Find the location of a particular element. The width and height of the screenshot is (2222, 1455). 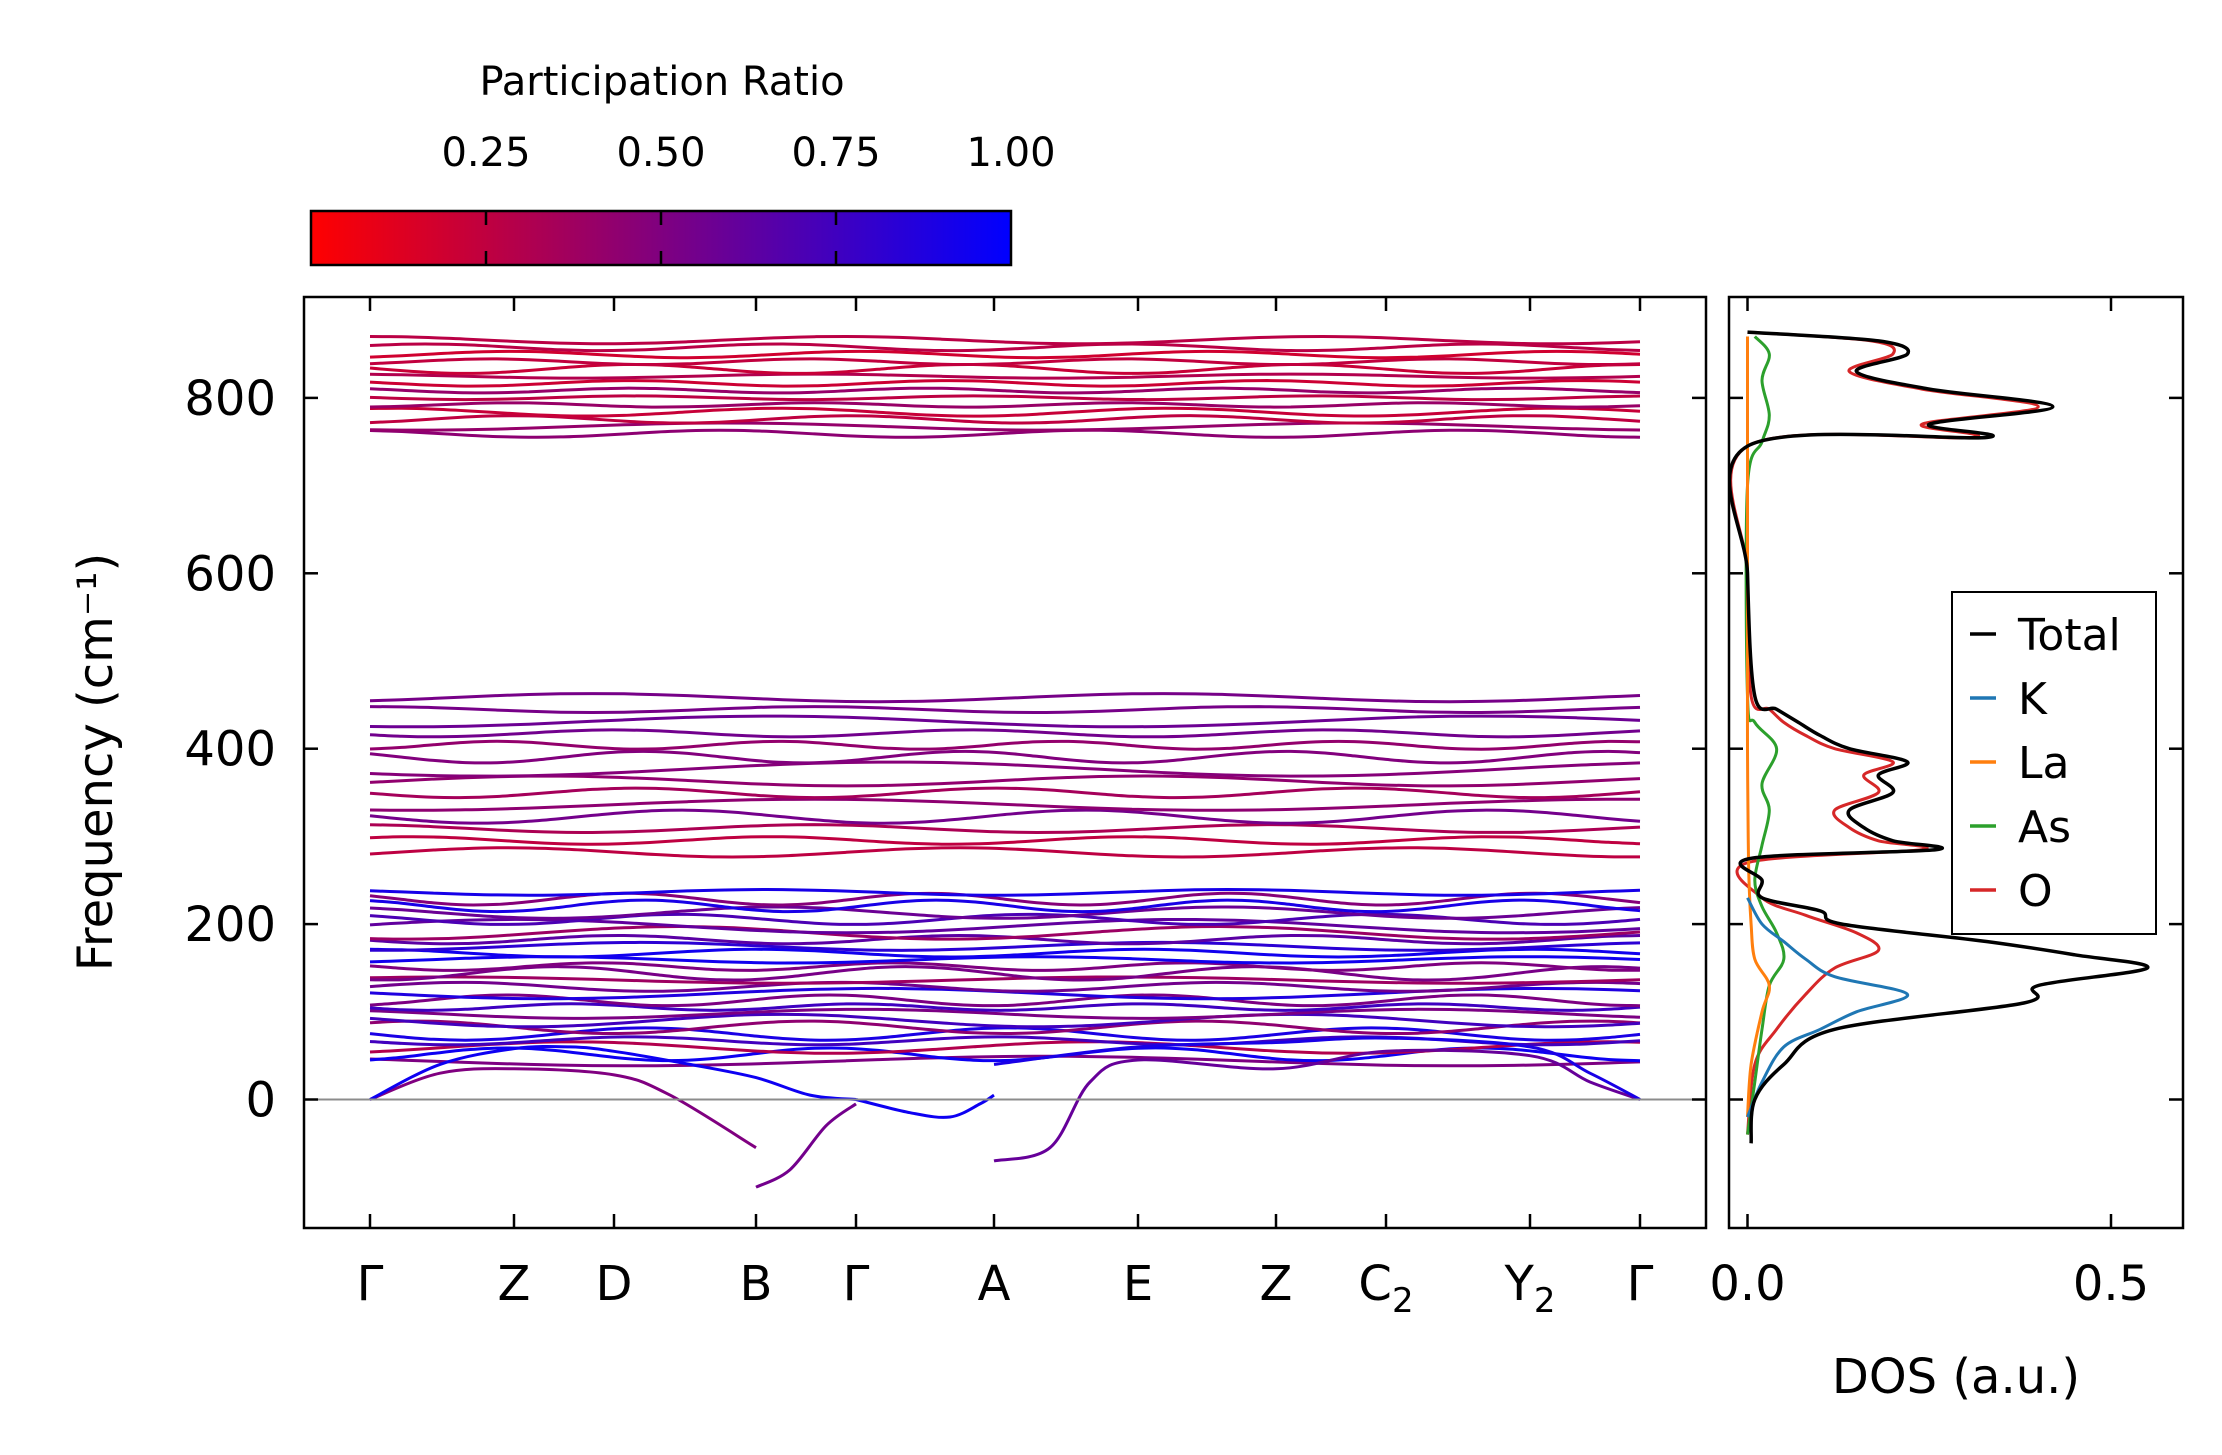

k-point-label: C2 is located at coordinates (1385, 1288).